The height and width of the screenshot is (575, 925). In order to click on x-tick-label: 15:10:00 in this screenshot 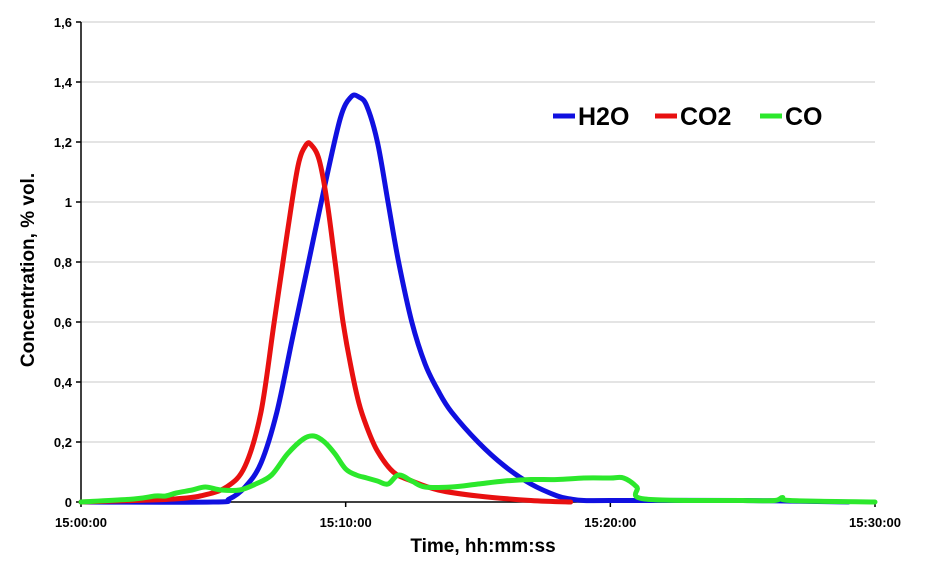, I will do `click(346, 522)`.